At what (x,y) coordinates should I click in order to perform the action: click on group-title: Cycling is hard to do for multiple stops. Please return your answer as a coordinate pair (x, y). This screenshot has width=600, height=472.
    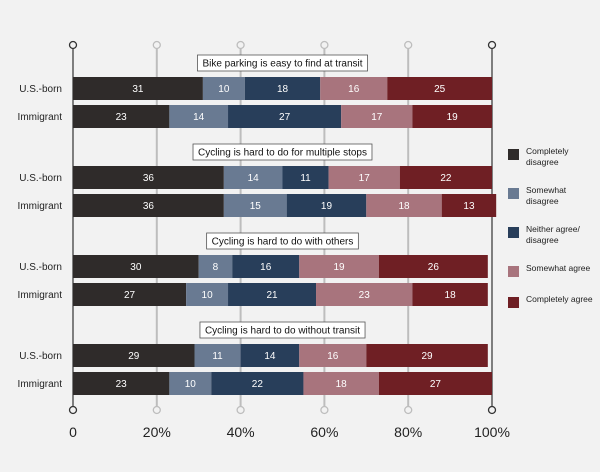
    Looking at the image, I should click on (282, 153).